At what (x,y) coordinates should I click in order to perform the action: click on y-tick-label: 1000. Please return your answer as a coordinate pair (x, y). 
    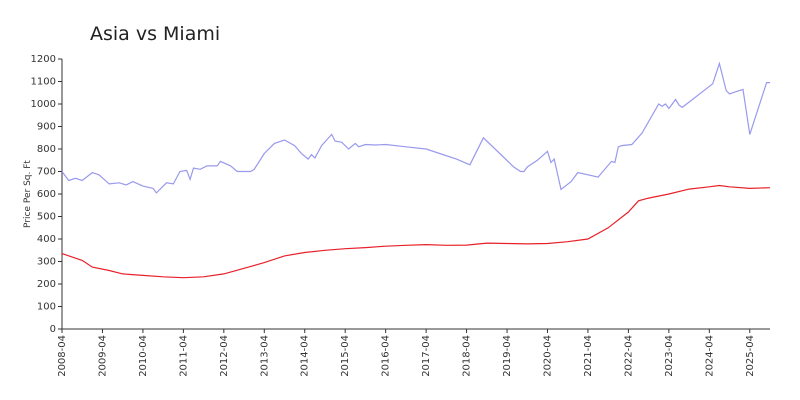
    Looking at the image, I should click on (43, 104).